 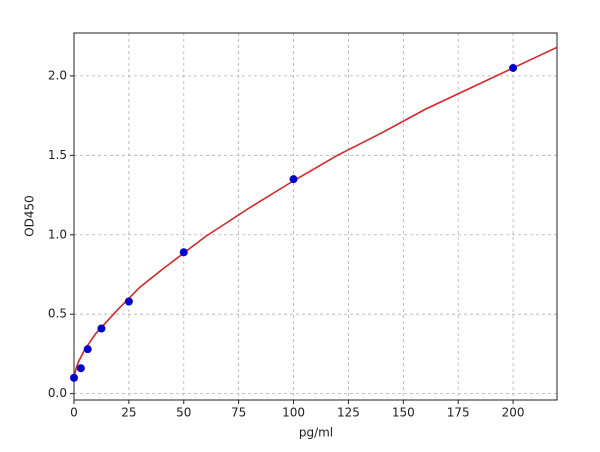 What do you see at coordinates (74, 413) in the screenshot?
I see `x-tick-label: 0` at bounding box center [74, 413].